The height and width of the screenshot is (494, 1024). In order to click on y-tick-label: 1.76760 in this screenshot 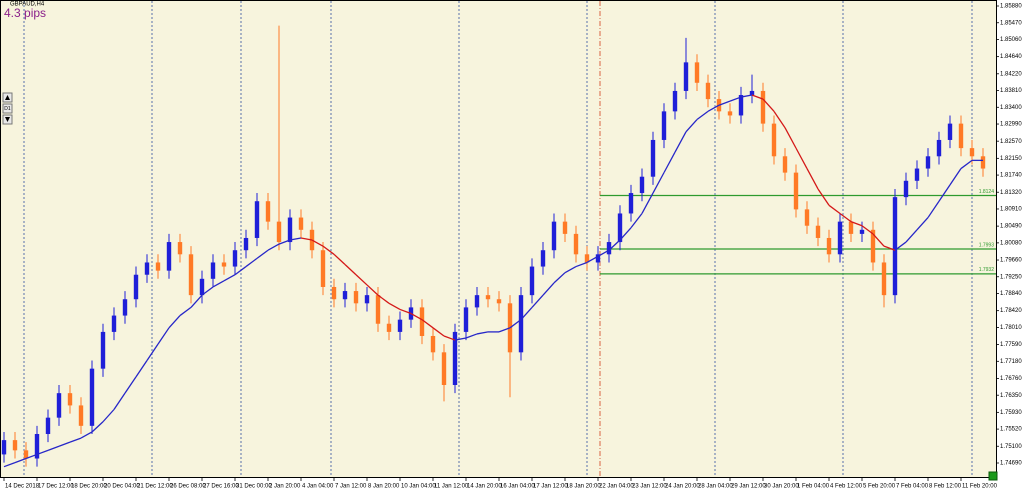, I will do `click(1011, 379)`.